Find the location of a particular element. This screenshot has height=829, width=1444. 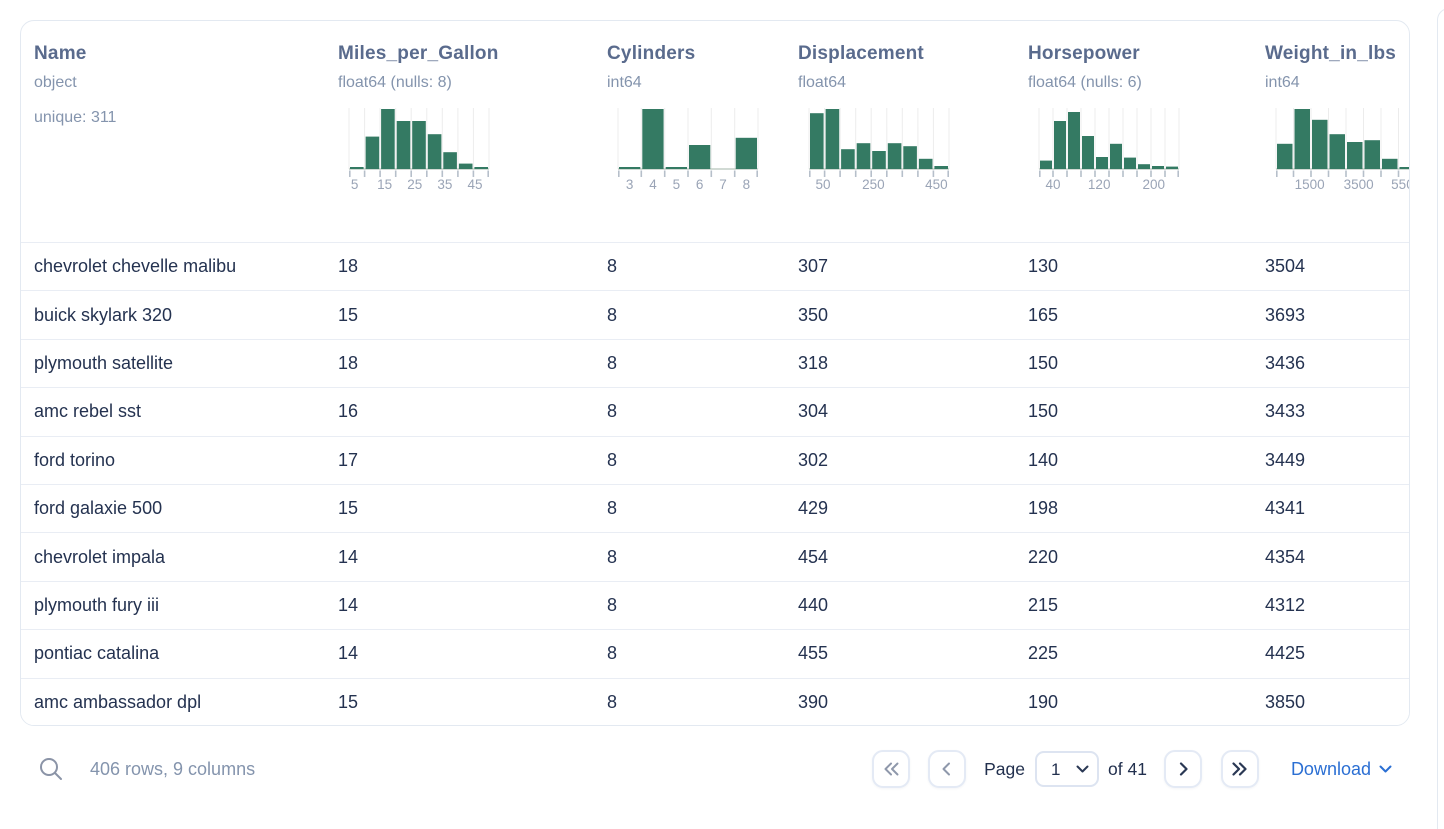

table-cell: amc rebel sst is located at coordinates (88, 411).